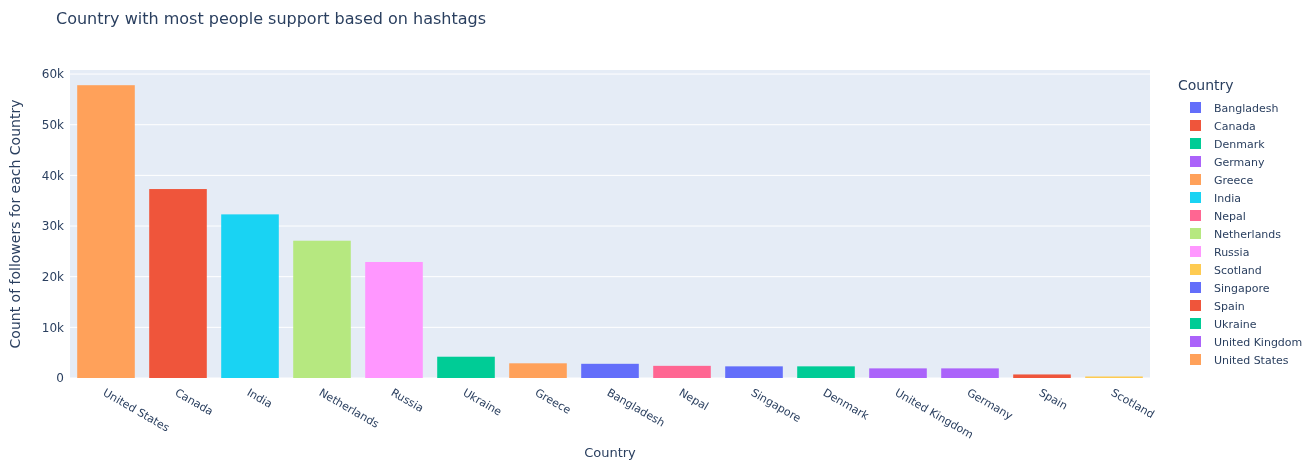 The height and width of the screenshot is (463, 1311). Describe the element at coordinates (53, 327) in the screenshot. I see `y-tick-label: 10k` at that location.